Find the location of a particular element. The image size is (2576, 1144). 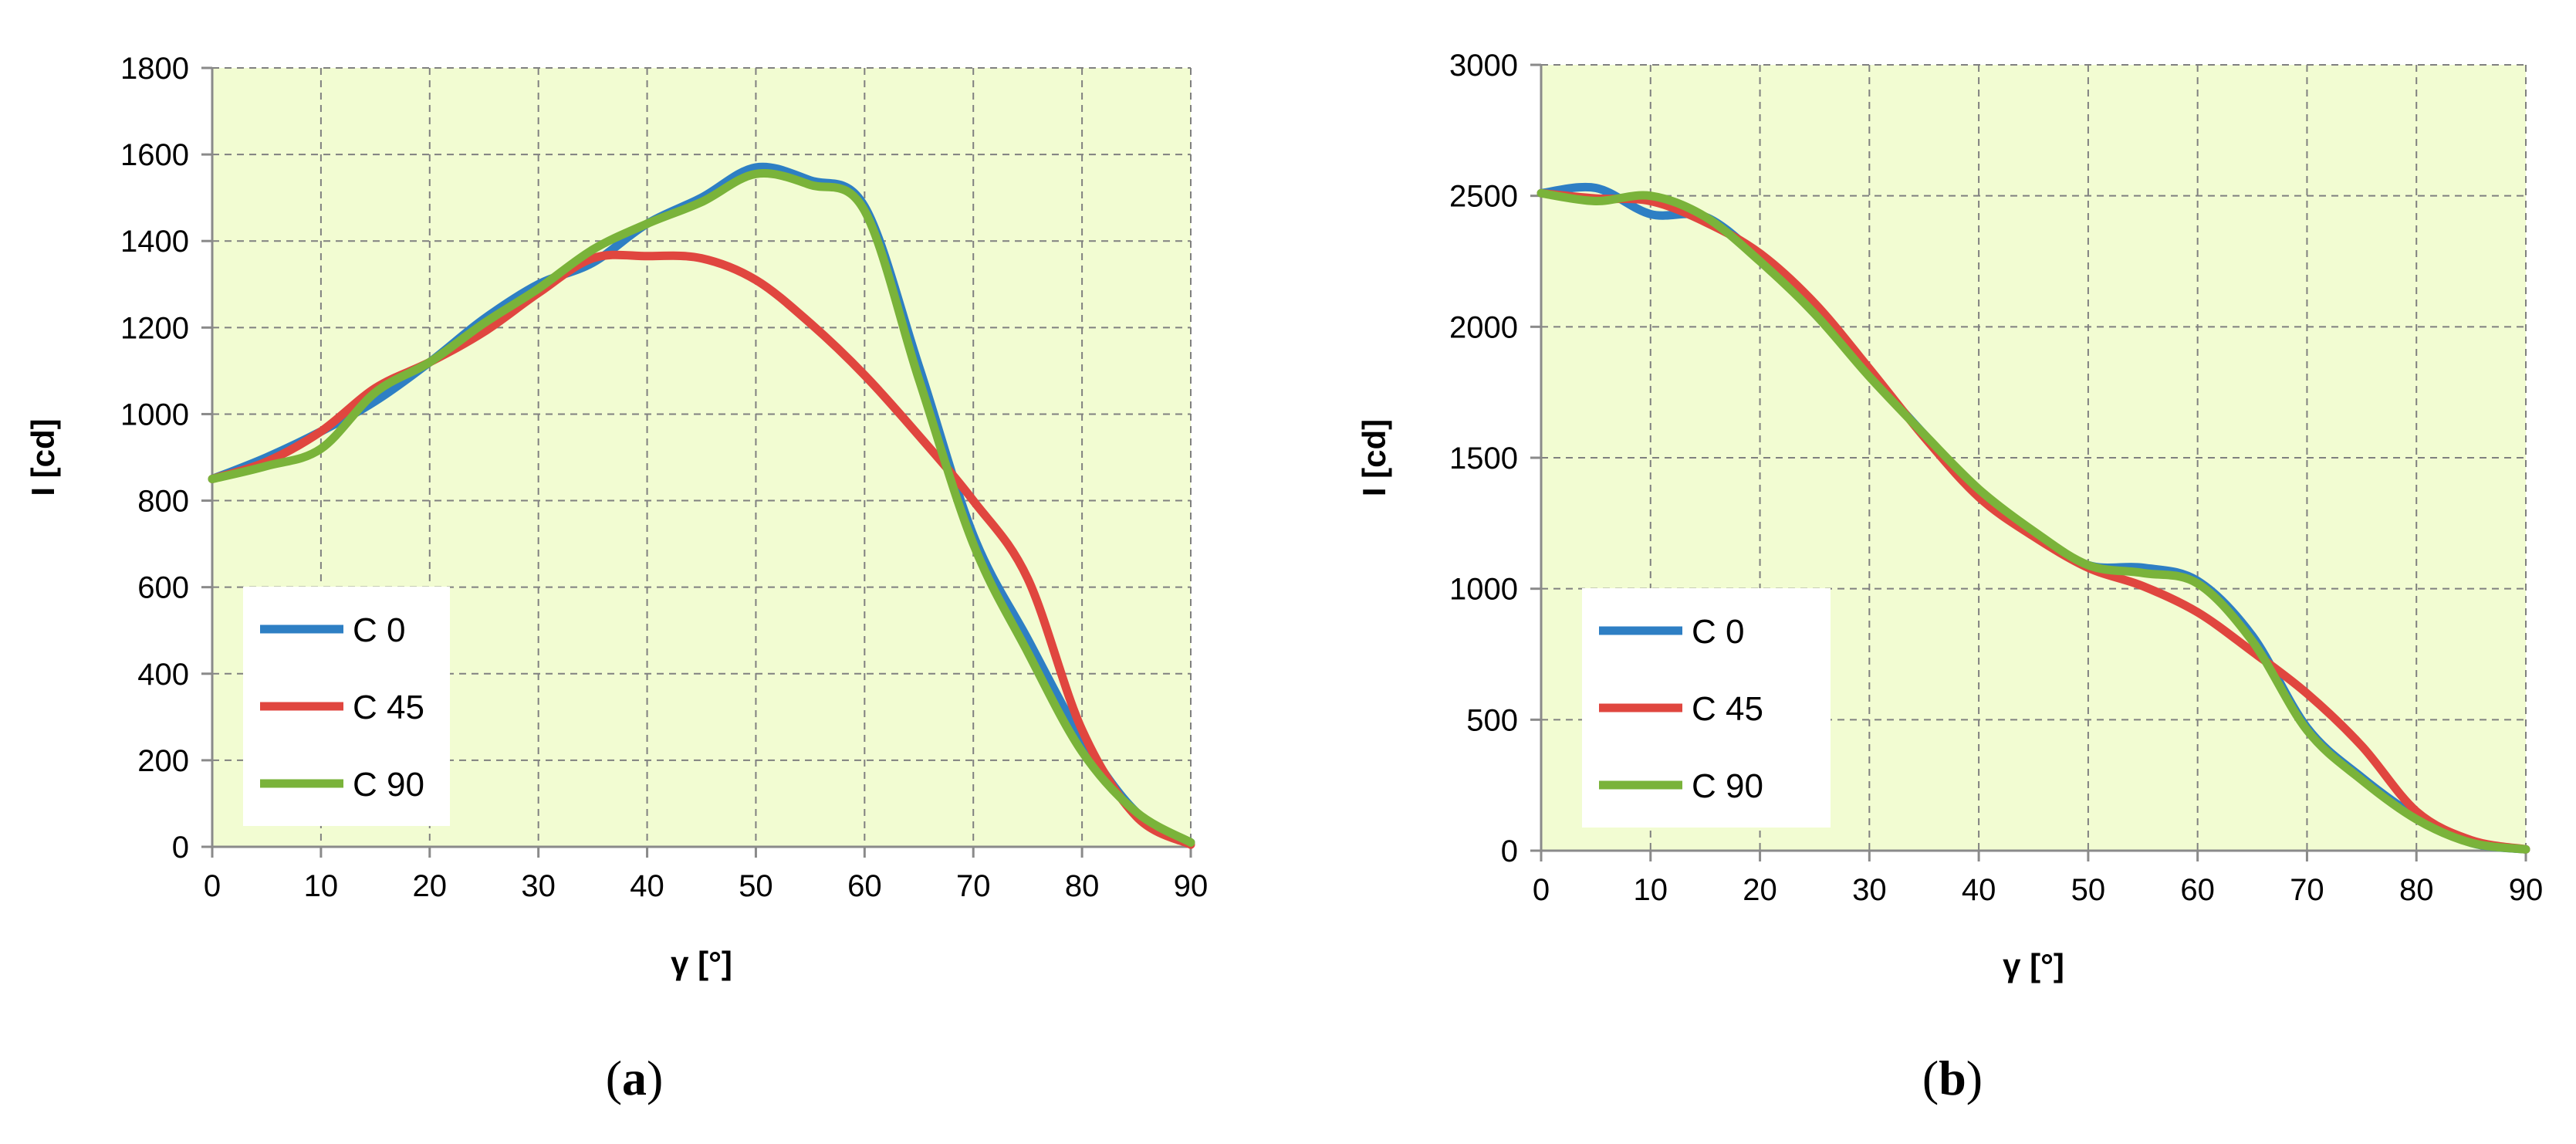

y-tick-label: 2000 is located at coordinates (1483, 327).